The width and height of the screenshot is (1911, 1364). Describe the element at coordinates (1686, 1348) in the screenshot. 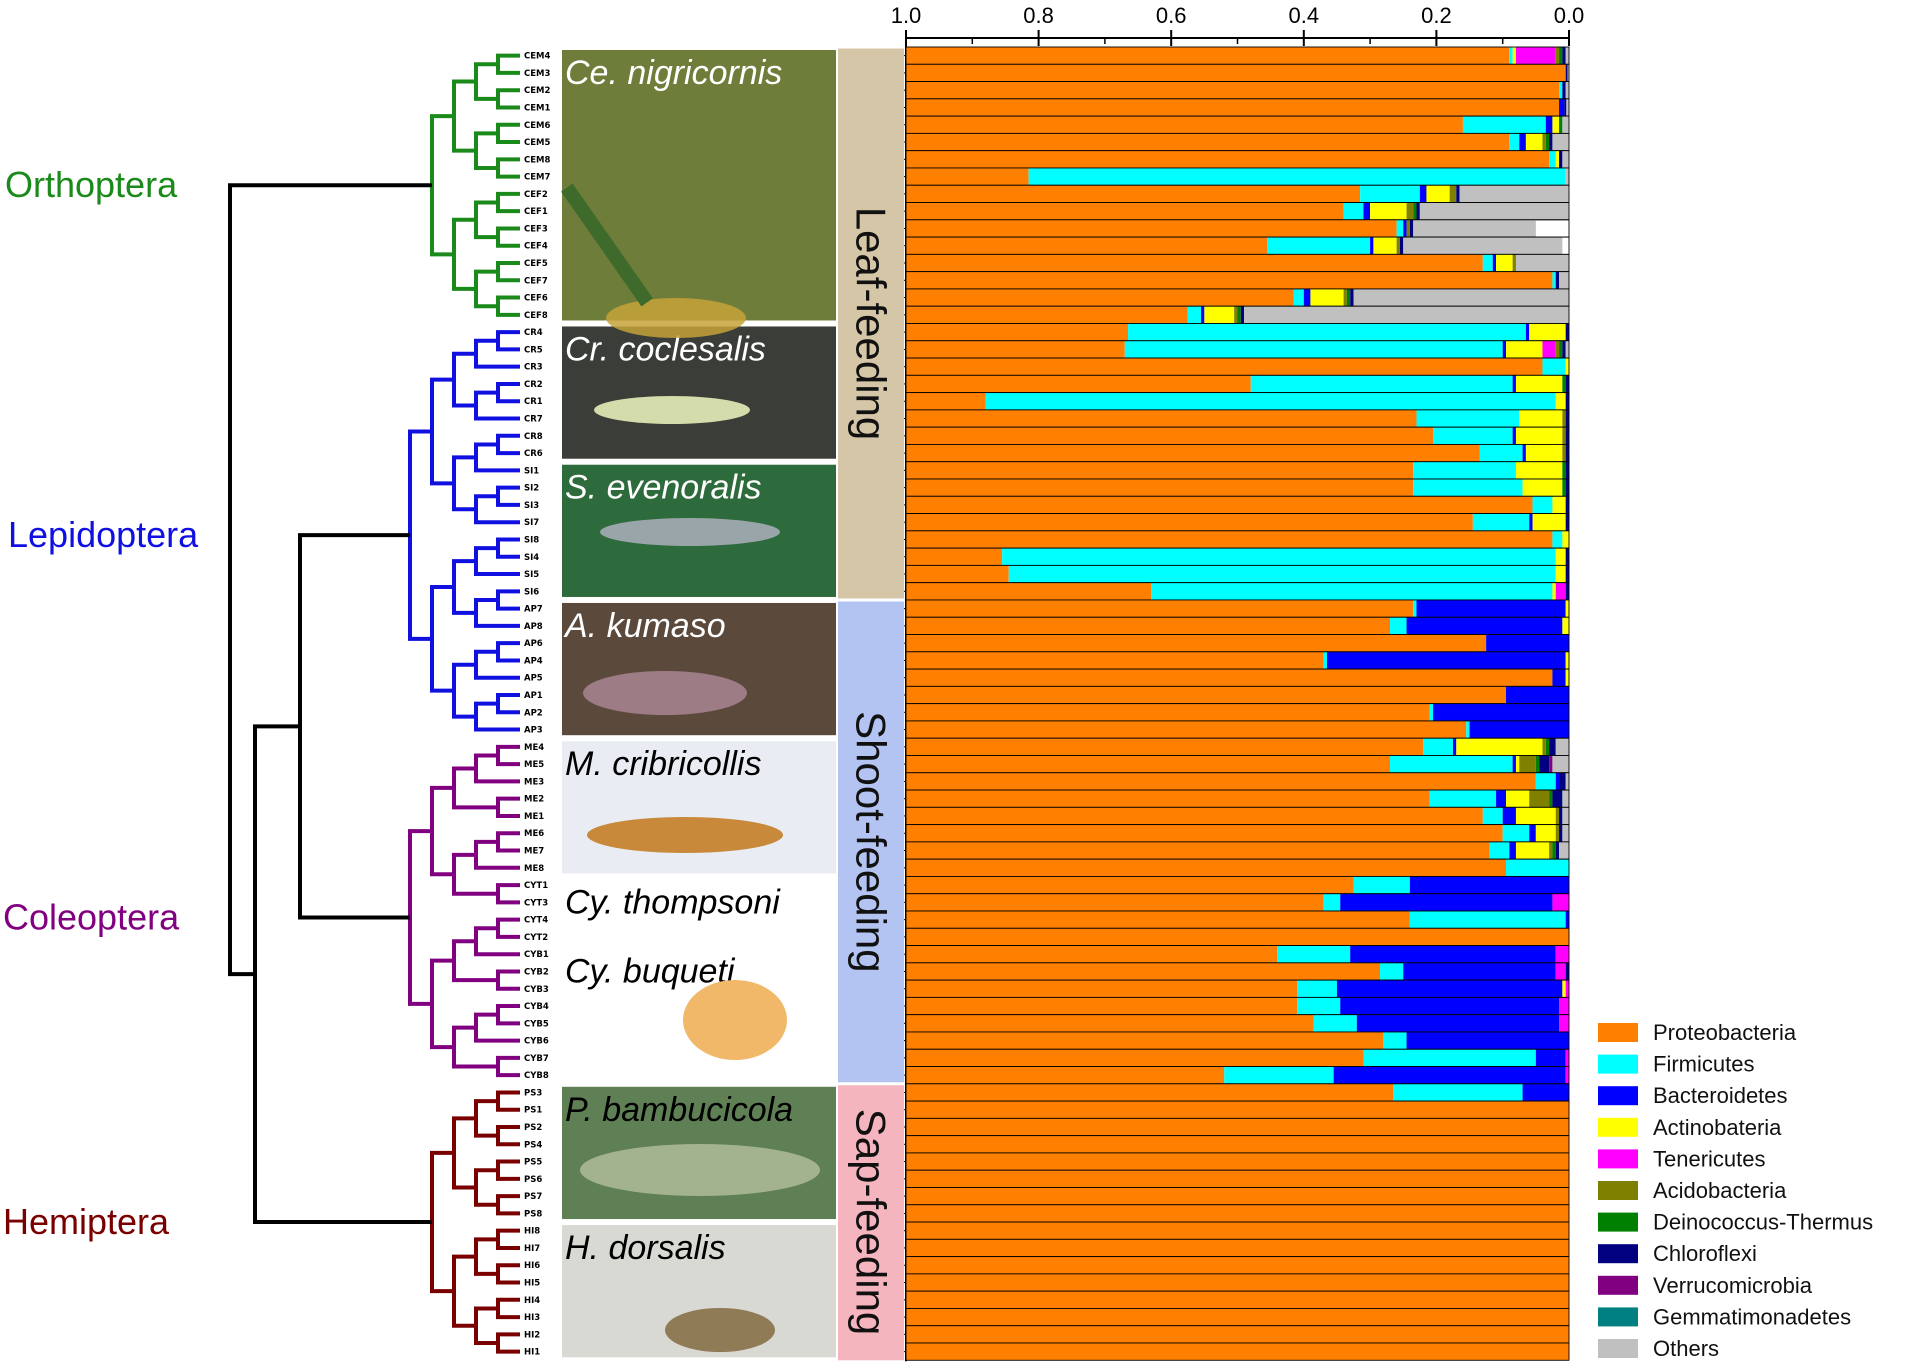

I see `legend-label: Others` at that location.